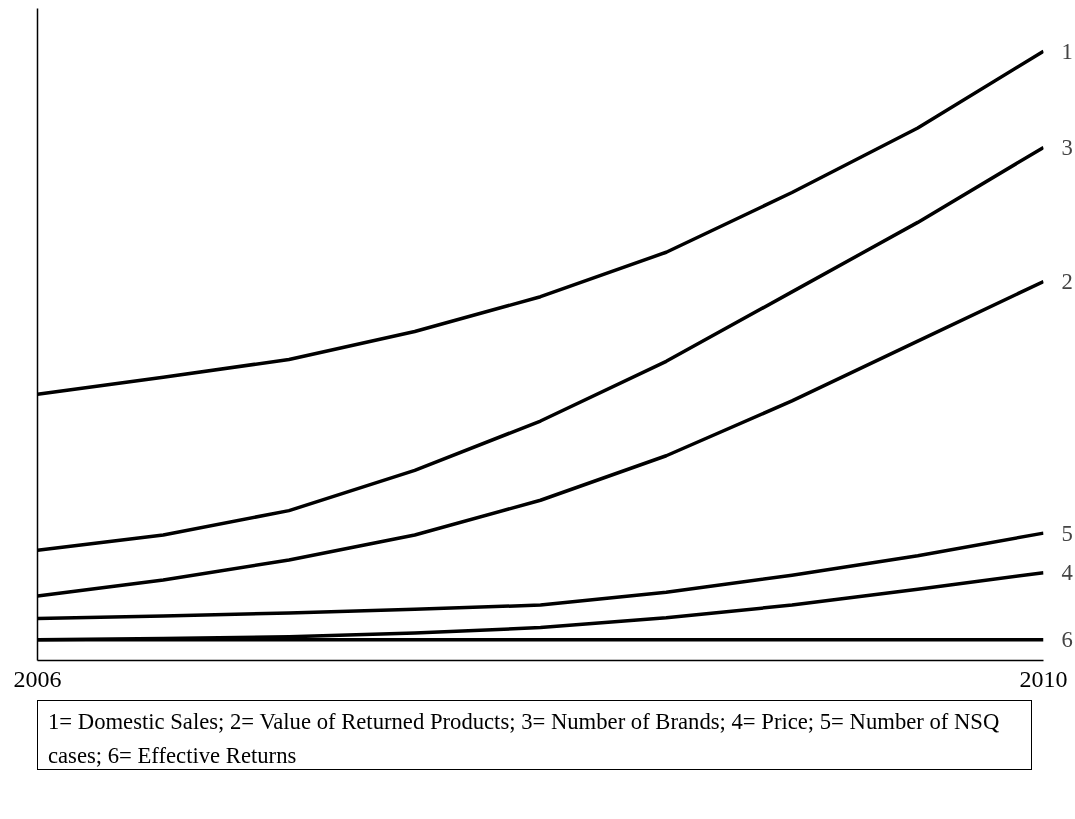 The height and width of the screenshot is (819, 1075). I want to click on series-label: 6, so click(1067, 640).